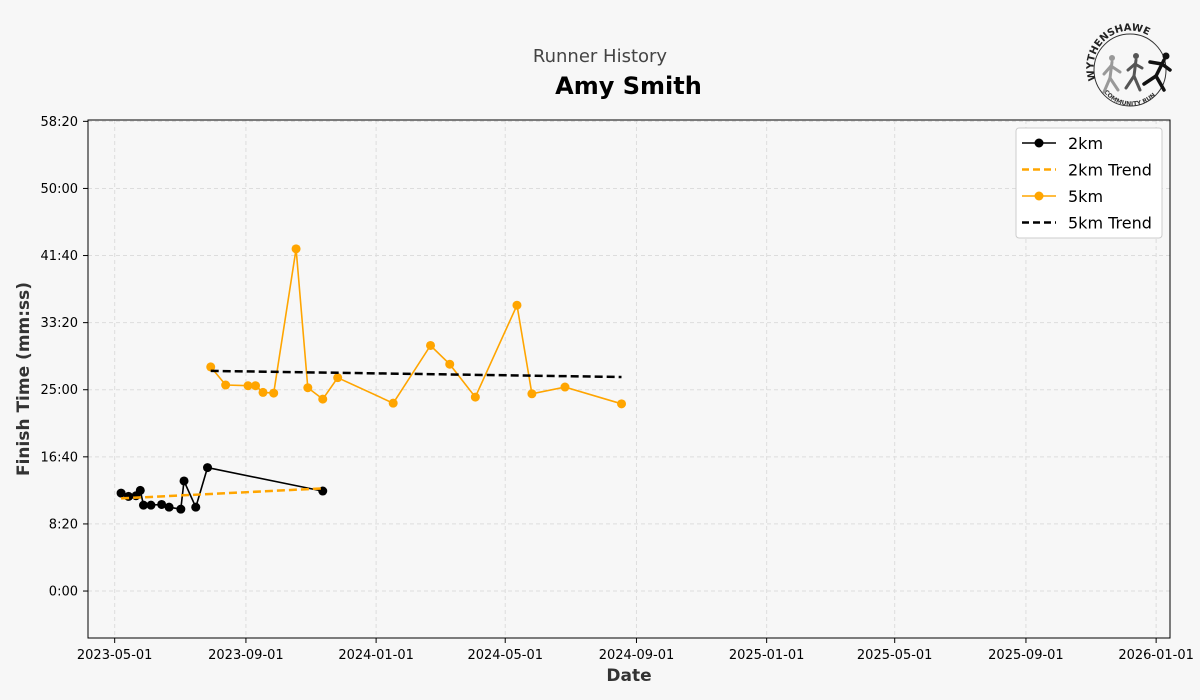  I want to click on logo-text-bottom: COMMUNITY RUN, so click(1129, 98).